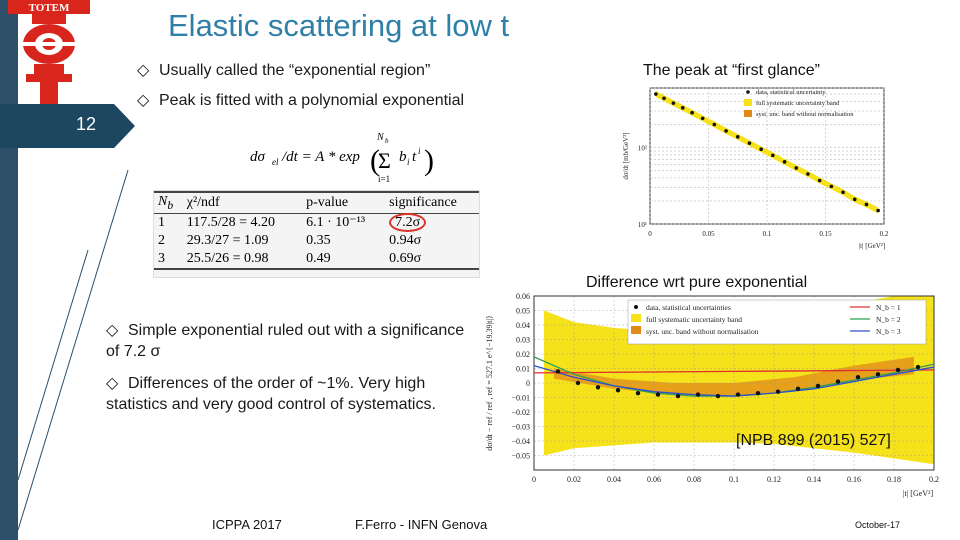 The width and height of the screenshot is (960, 540). Describe the element at coordinates (316, 259) in the screenshot. I see `table-row: 3 25.5/26 = 0.98 0.49 0.69σ` at that location.